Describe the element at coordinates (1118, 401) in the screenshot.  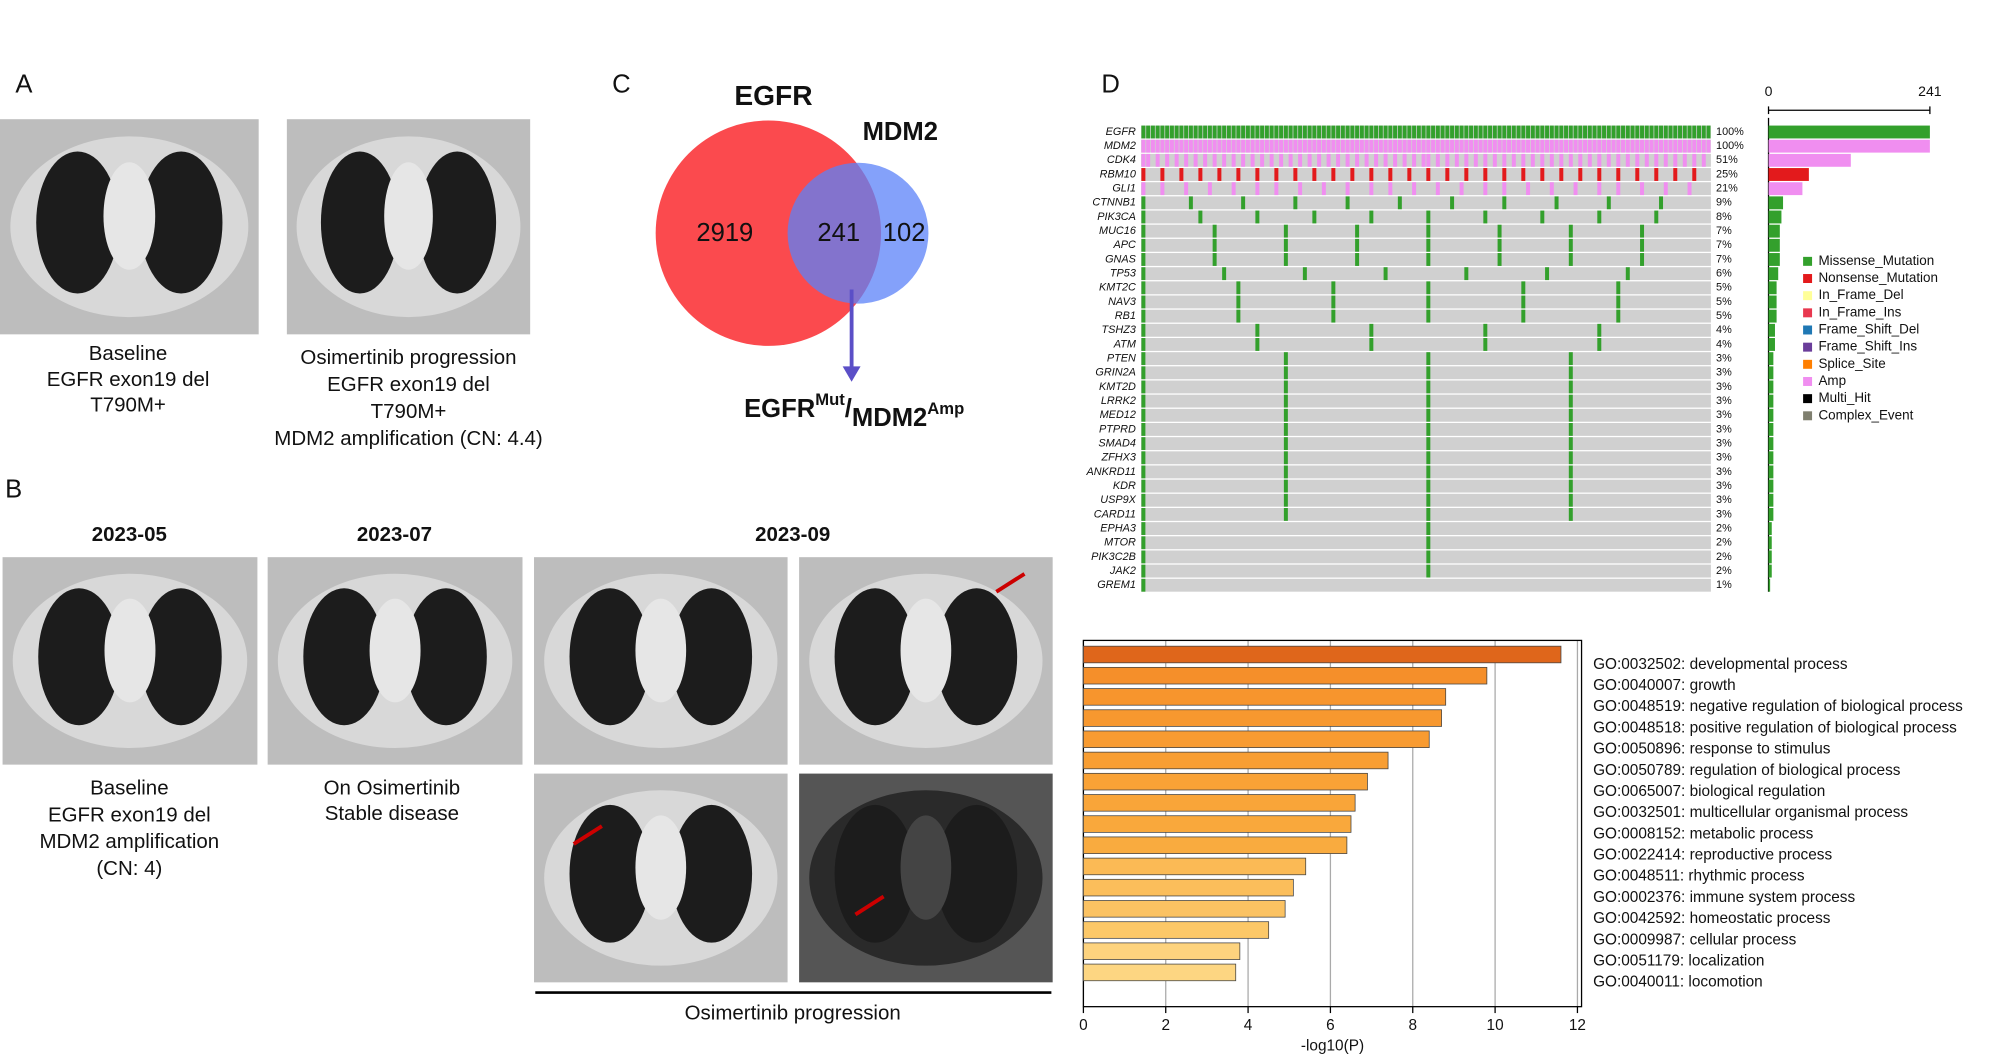
I see `gene-label: LRRK2` at that location.